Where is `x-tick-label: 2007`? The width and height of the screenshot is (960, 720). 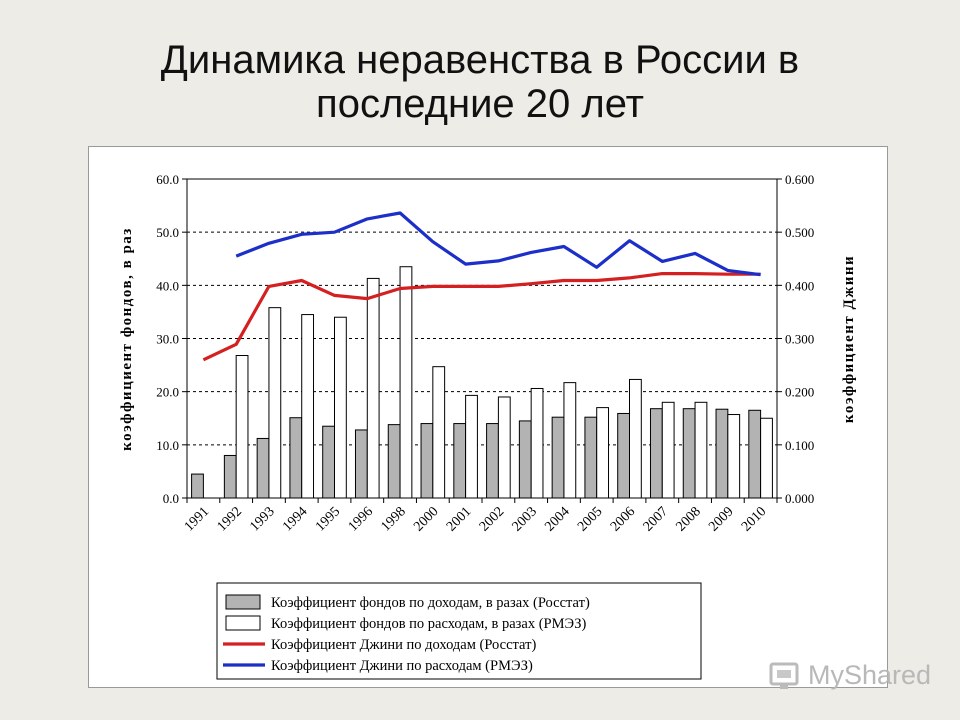
x-tick-label: 2007 is located at coordinates (656, 519).